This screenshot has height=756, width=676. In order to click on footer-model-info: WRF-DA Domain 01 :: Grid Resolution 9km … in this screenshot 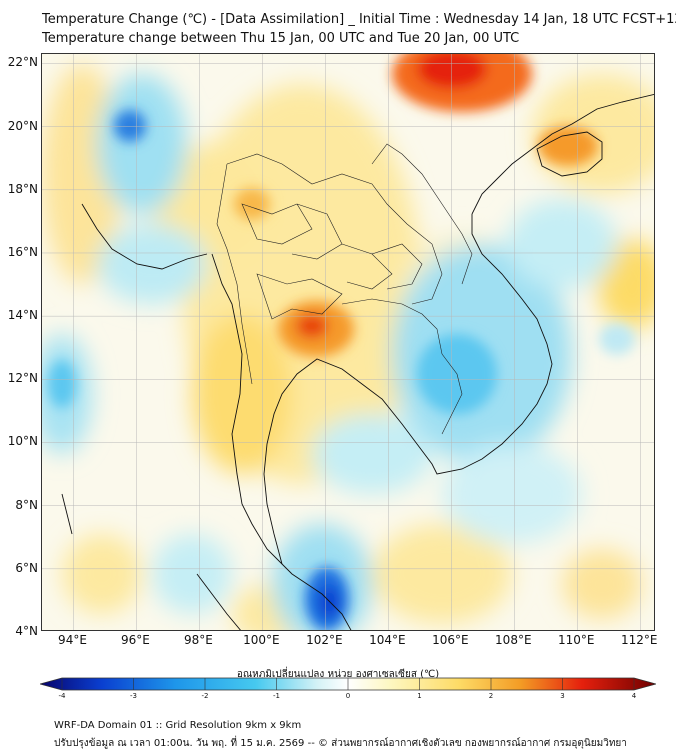, I will do `click(178, 725)`.